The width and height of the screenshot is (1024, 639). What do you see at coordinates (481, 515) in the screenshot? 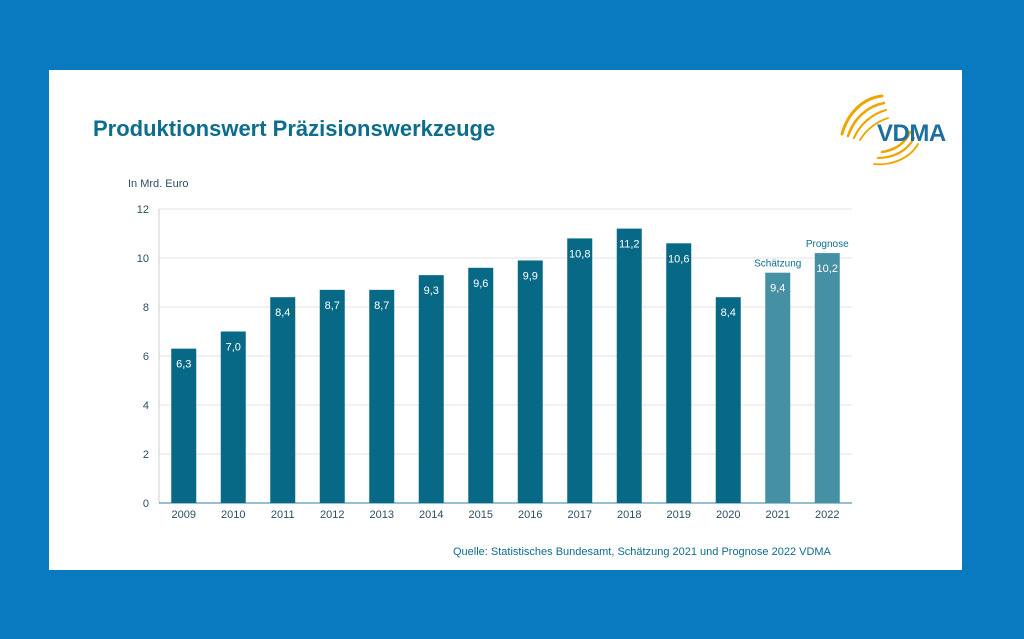
I see `x-tick-label-2015: 2015` at bounding box center [481, 515].